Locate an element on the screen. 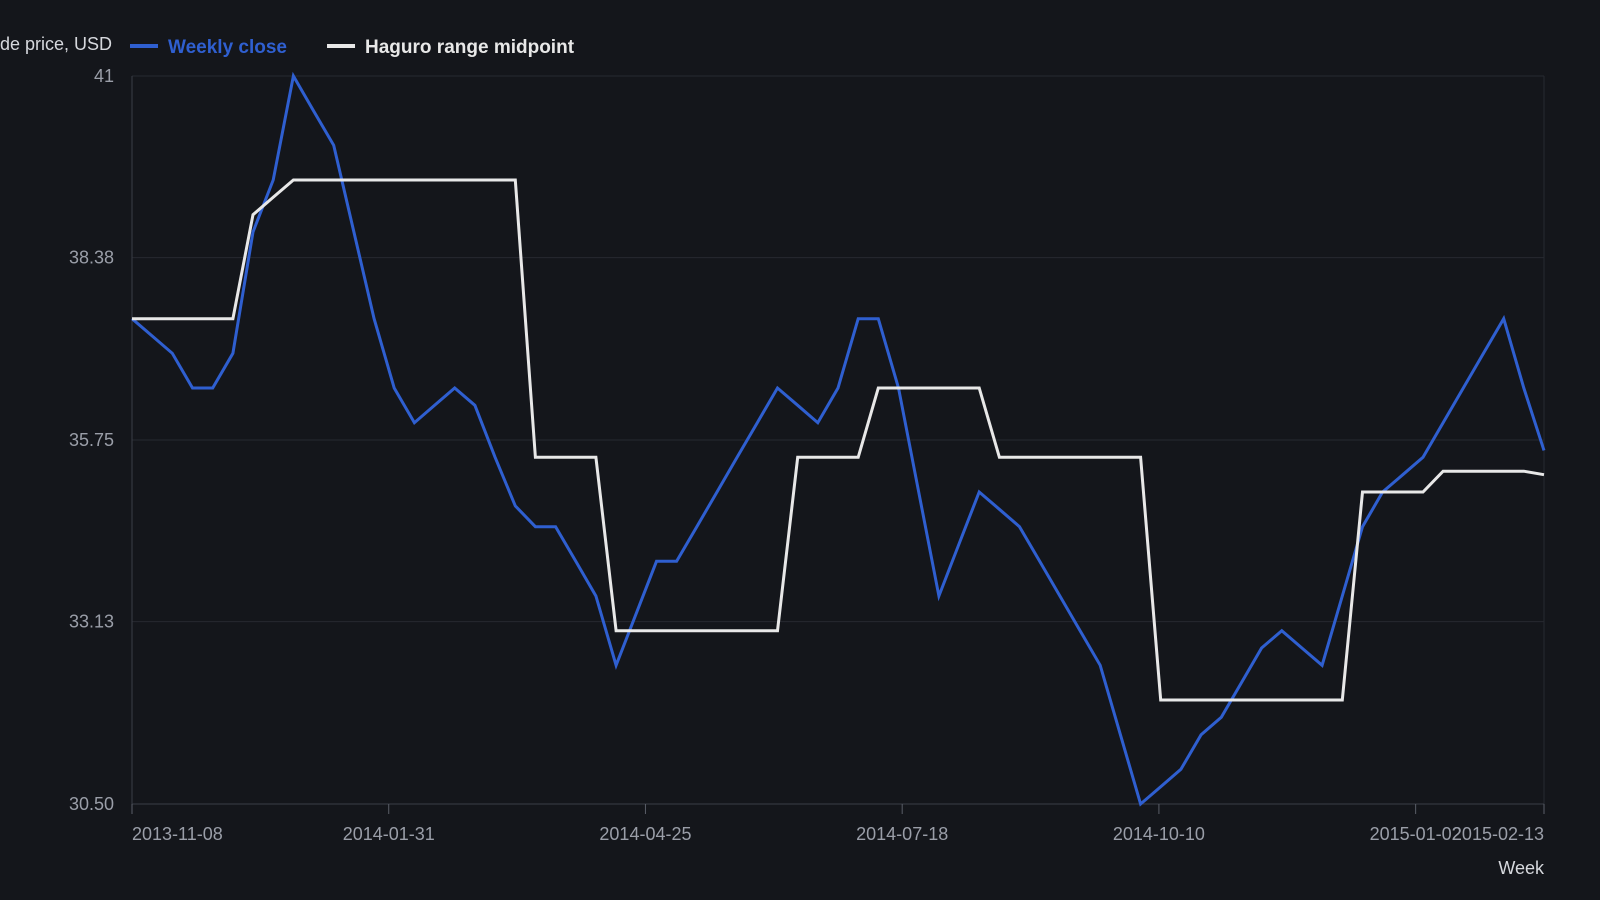 The height and width of the screenshot is (900, 1600). legend-label-haguro-range-midpoint: Haguro range midpoint is located at coordinates (470, 47).